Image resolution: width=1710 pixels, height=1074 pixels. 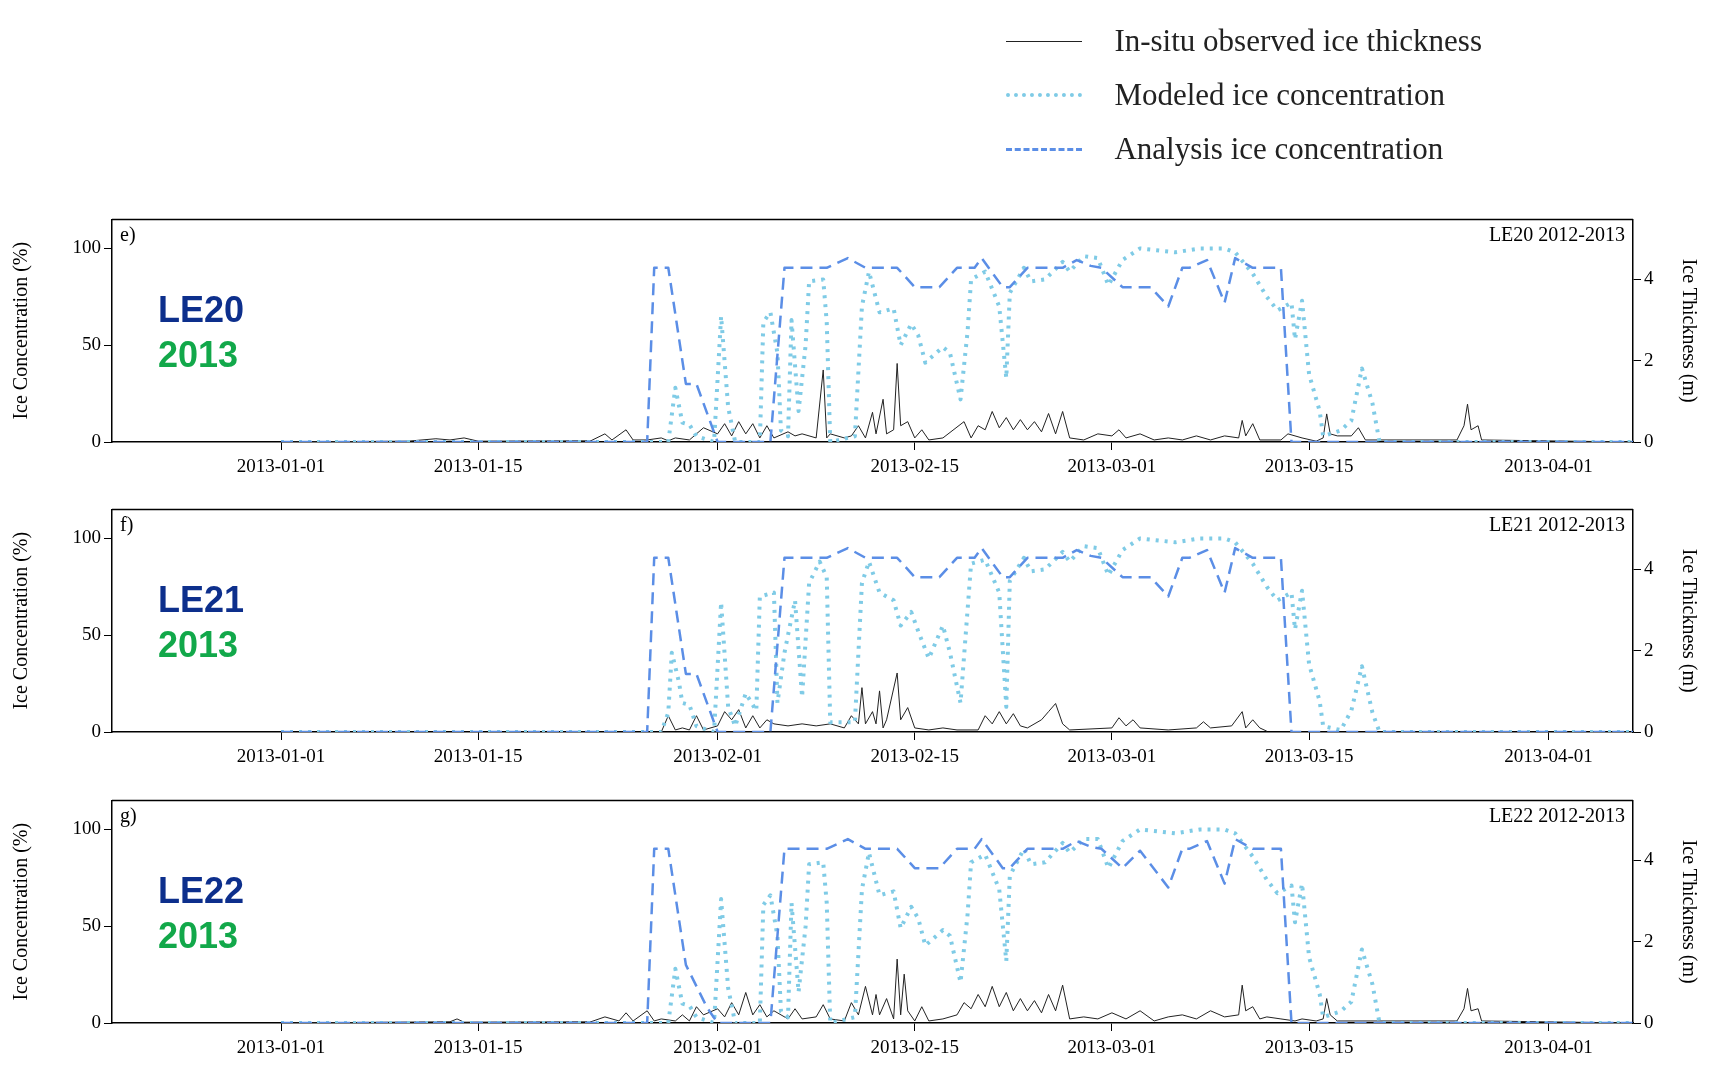 What do you see at coordinates (201, 310) in the screenshot?
I see `annotation: LE20` at bounding box center [201, 310].